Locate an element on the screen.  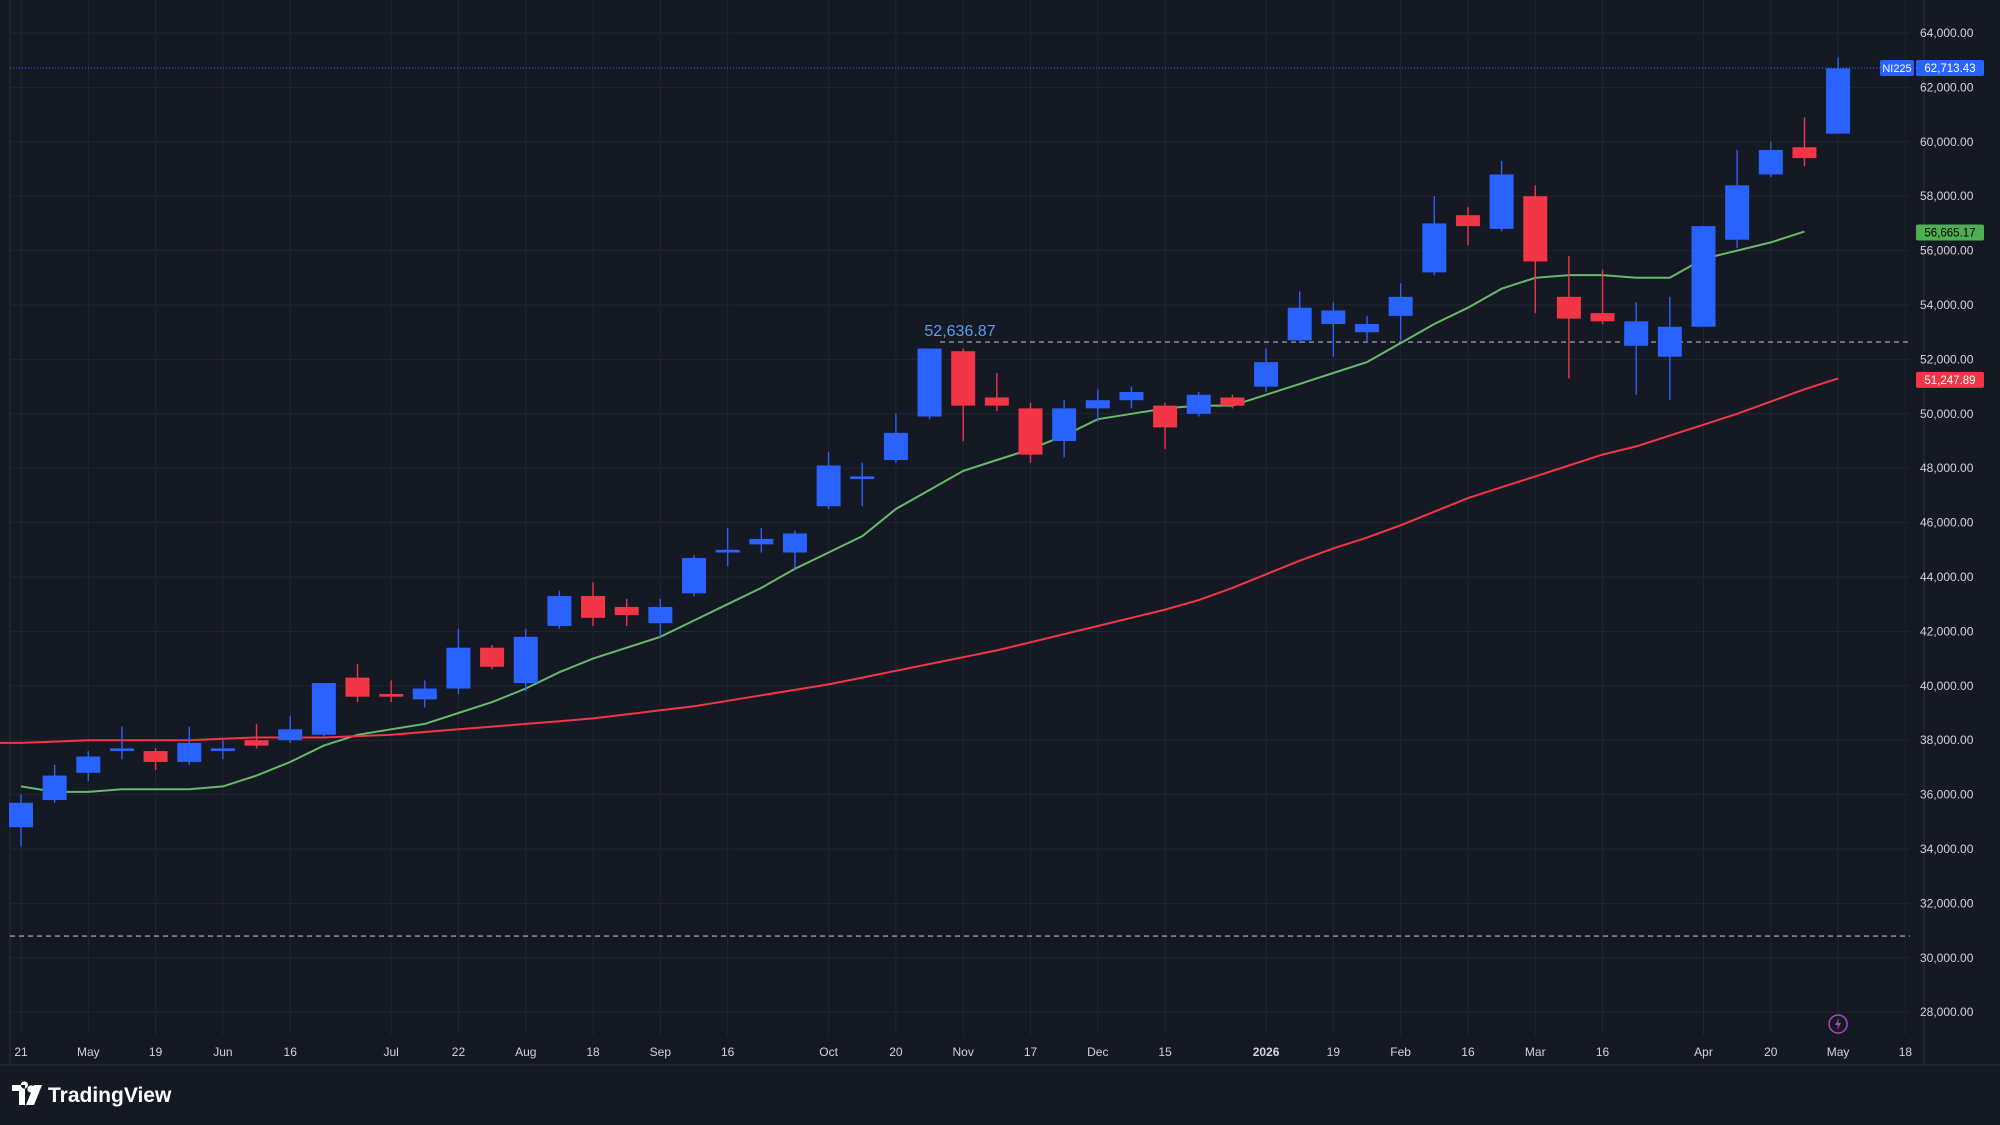
lightning-icon is located at coordinates (1838, 1024).